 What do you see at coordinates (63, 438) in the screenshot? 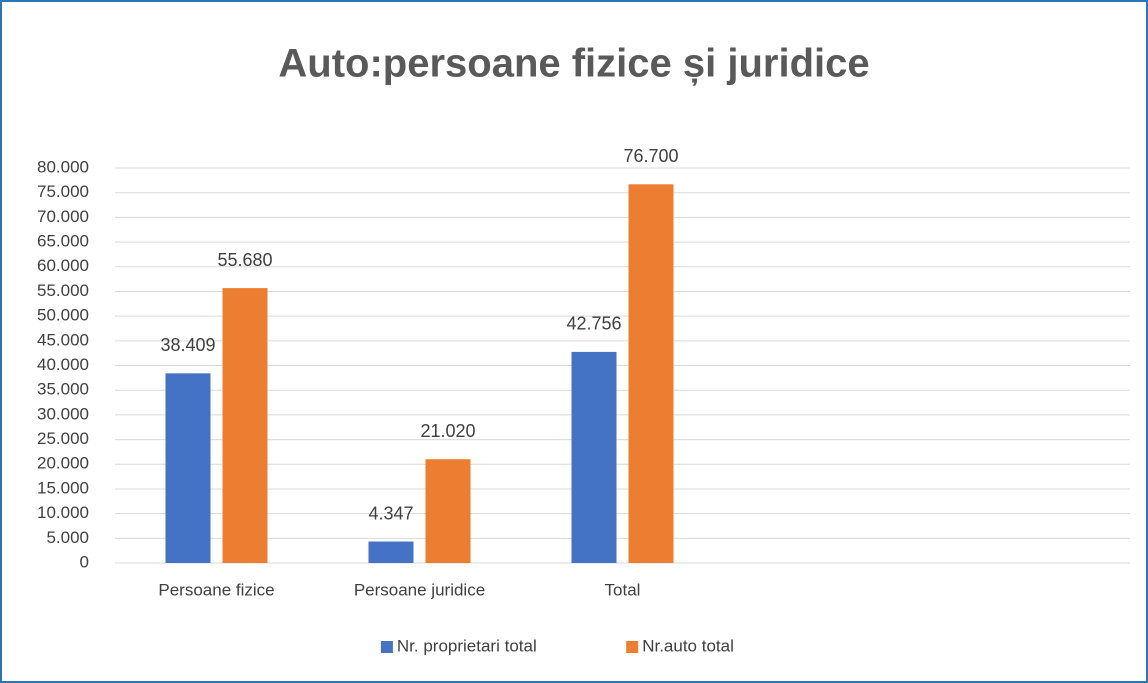
I see `y-tick-label: 25.000` at bounding box center [63, 438].